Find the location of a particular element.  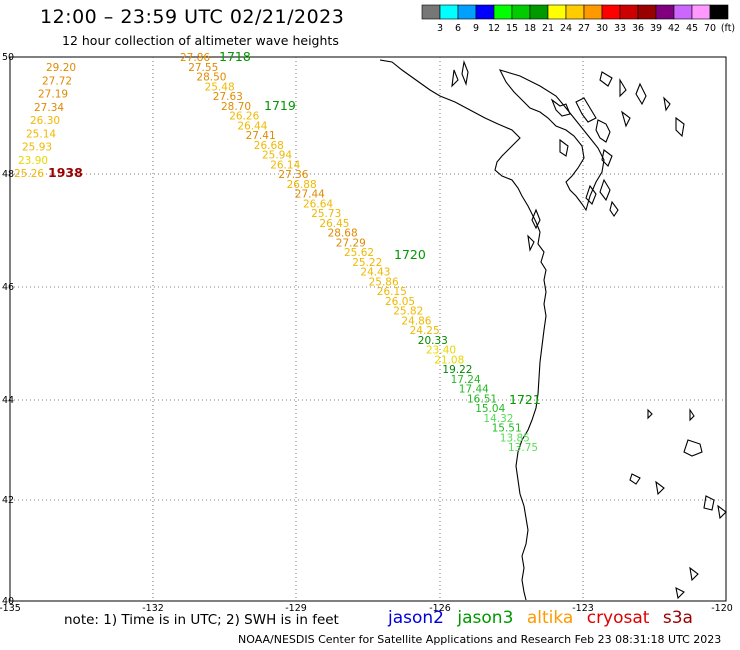

wave-height-value: 23.90 is located at coordinates (33, 161).